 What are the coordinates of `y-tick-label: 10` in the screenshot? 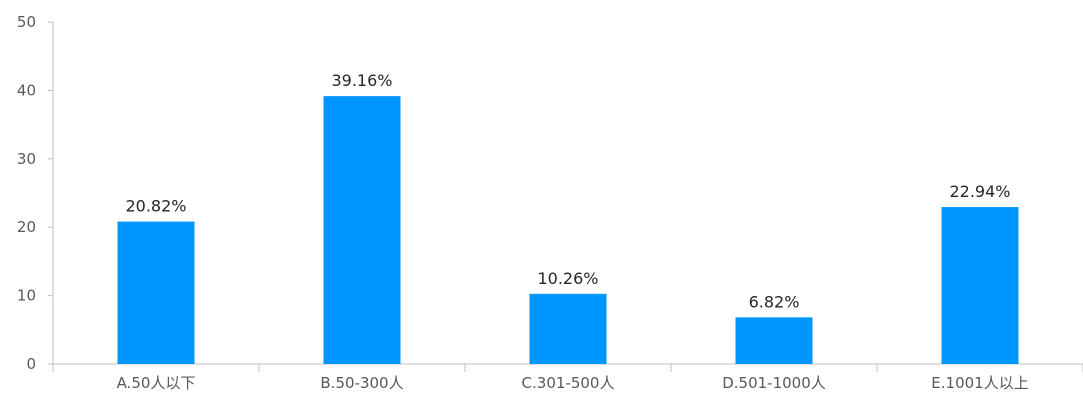 It's located at (26, 296).